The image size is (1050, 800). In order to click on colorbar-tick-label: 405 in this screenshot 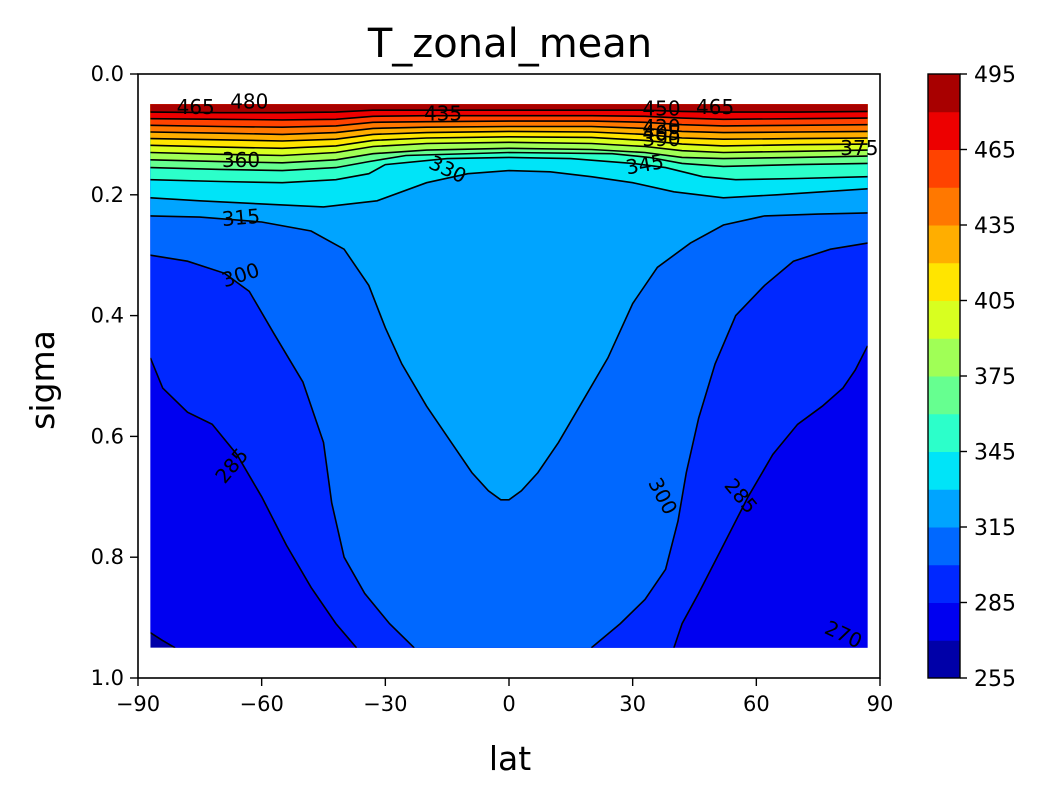, I will do `click(995, 302)`.